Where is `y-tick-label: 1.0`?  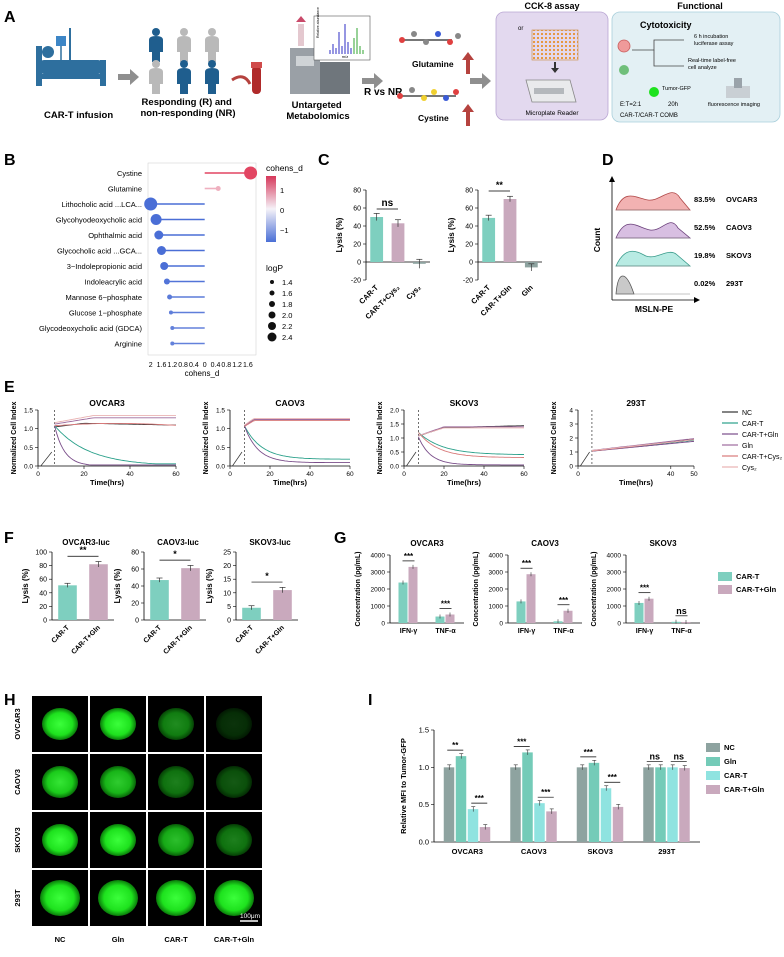
y-tick-label: 1.0 is located at coordinates (394, 439).